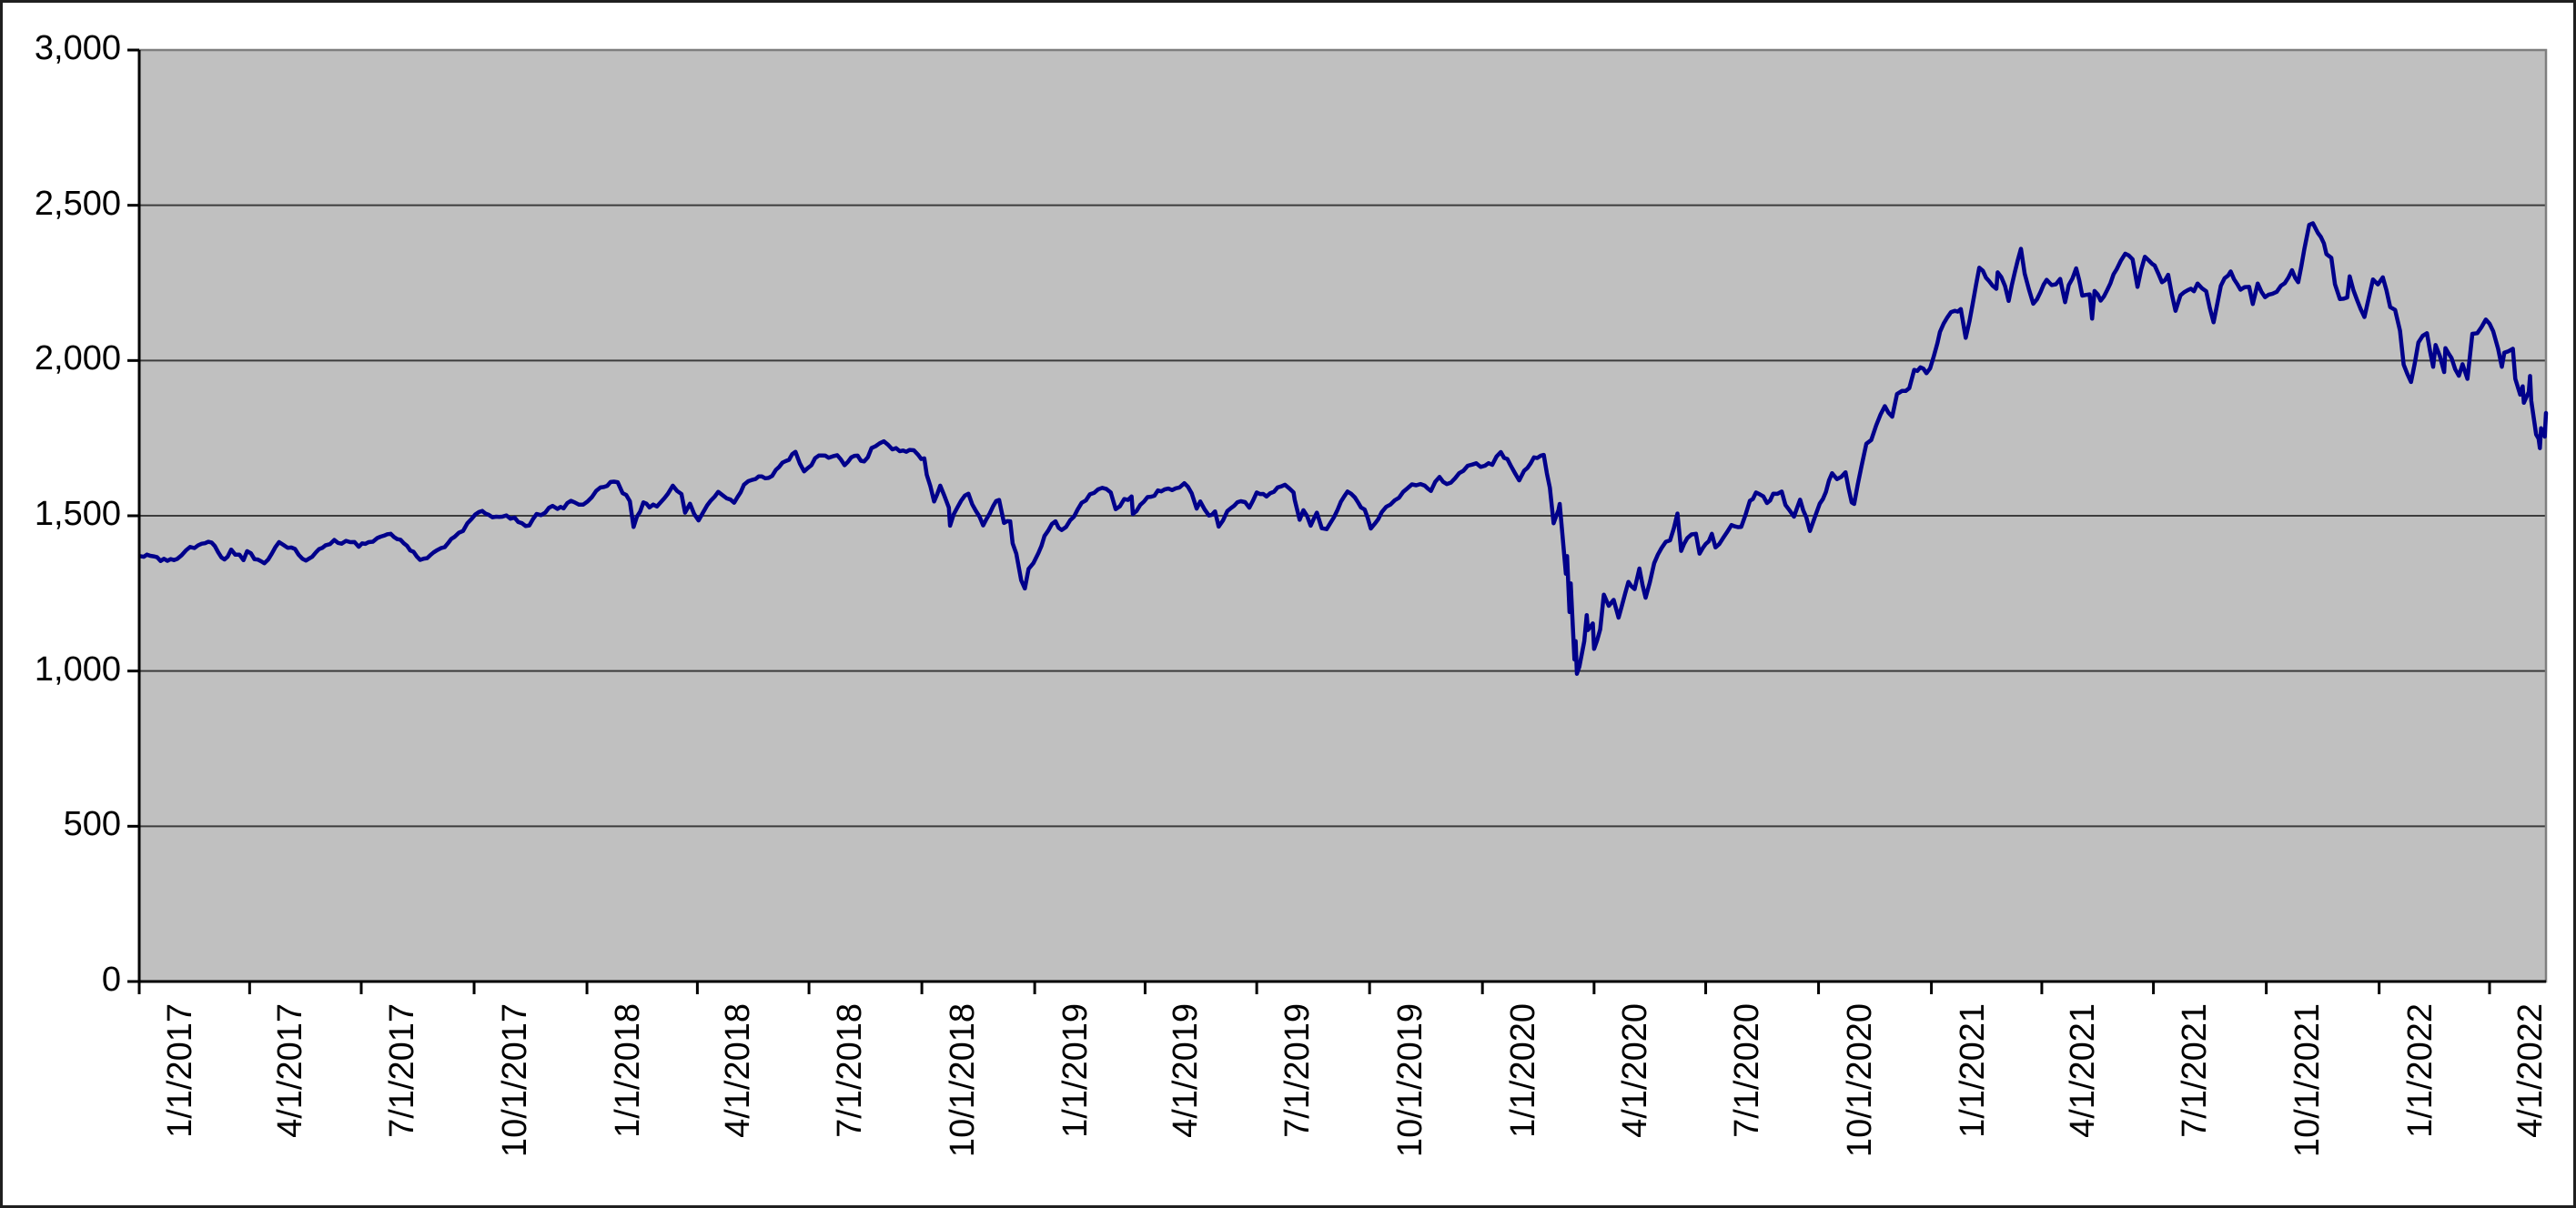 This screenshot has width=2576, height=1208. What do you see at coordinates (1186, 1070) in the screenshot?
I see `x-tick-label: 4/1/2019` at bounding box center [1186, 1070].